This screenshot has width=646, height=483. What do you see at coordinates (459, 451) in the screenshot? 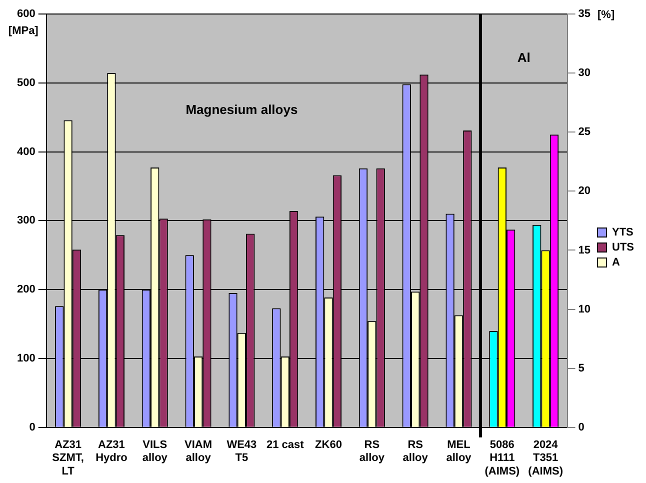
I see `x-tick-label: MEL alloy` at bounding box center [459, 451].